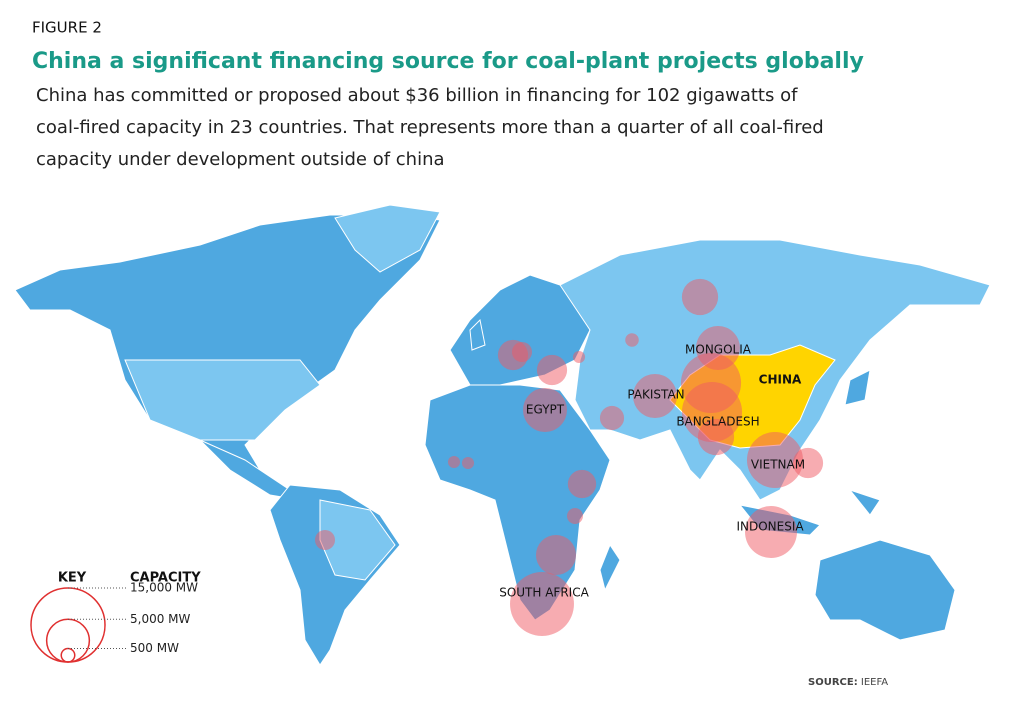  I want to click on key: 15,000 MW 5,000 MW 500 MW, so click(114, 622).